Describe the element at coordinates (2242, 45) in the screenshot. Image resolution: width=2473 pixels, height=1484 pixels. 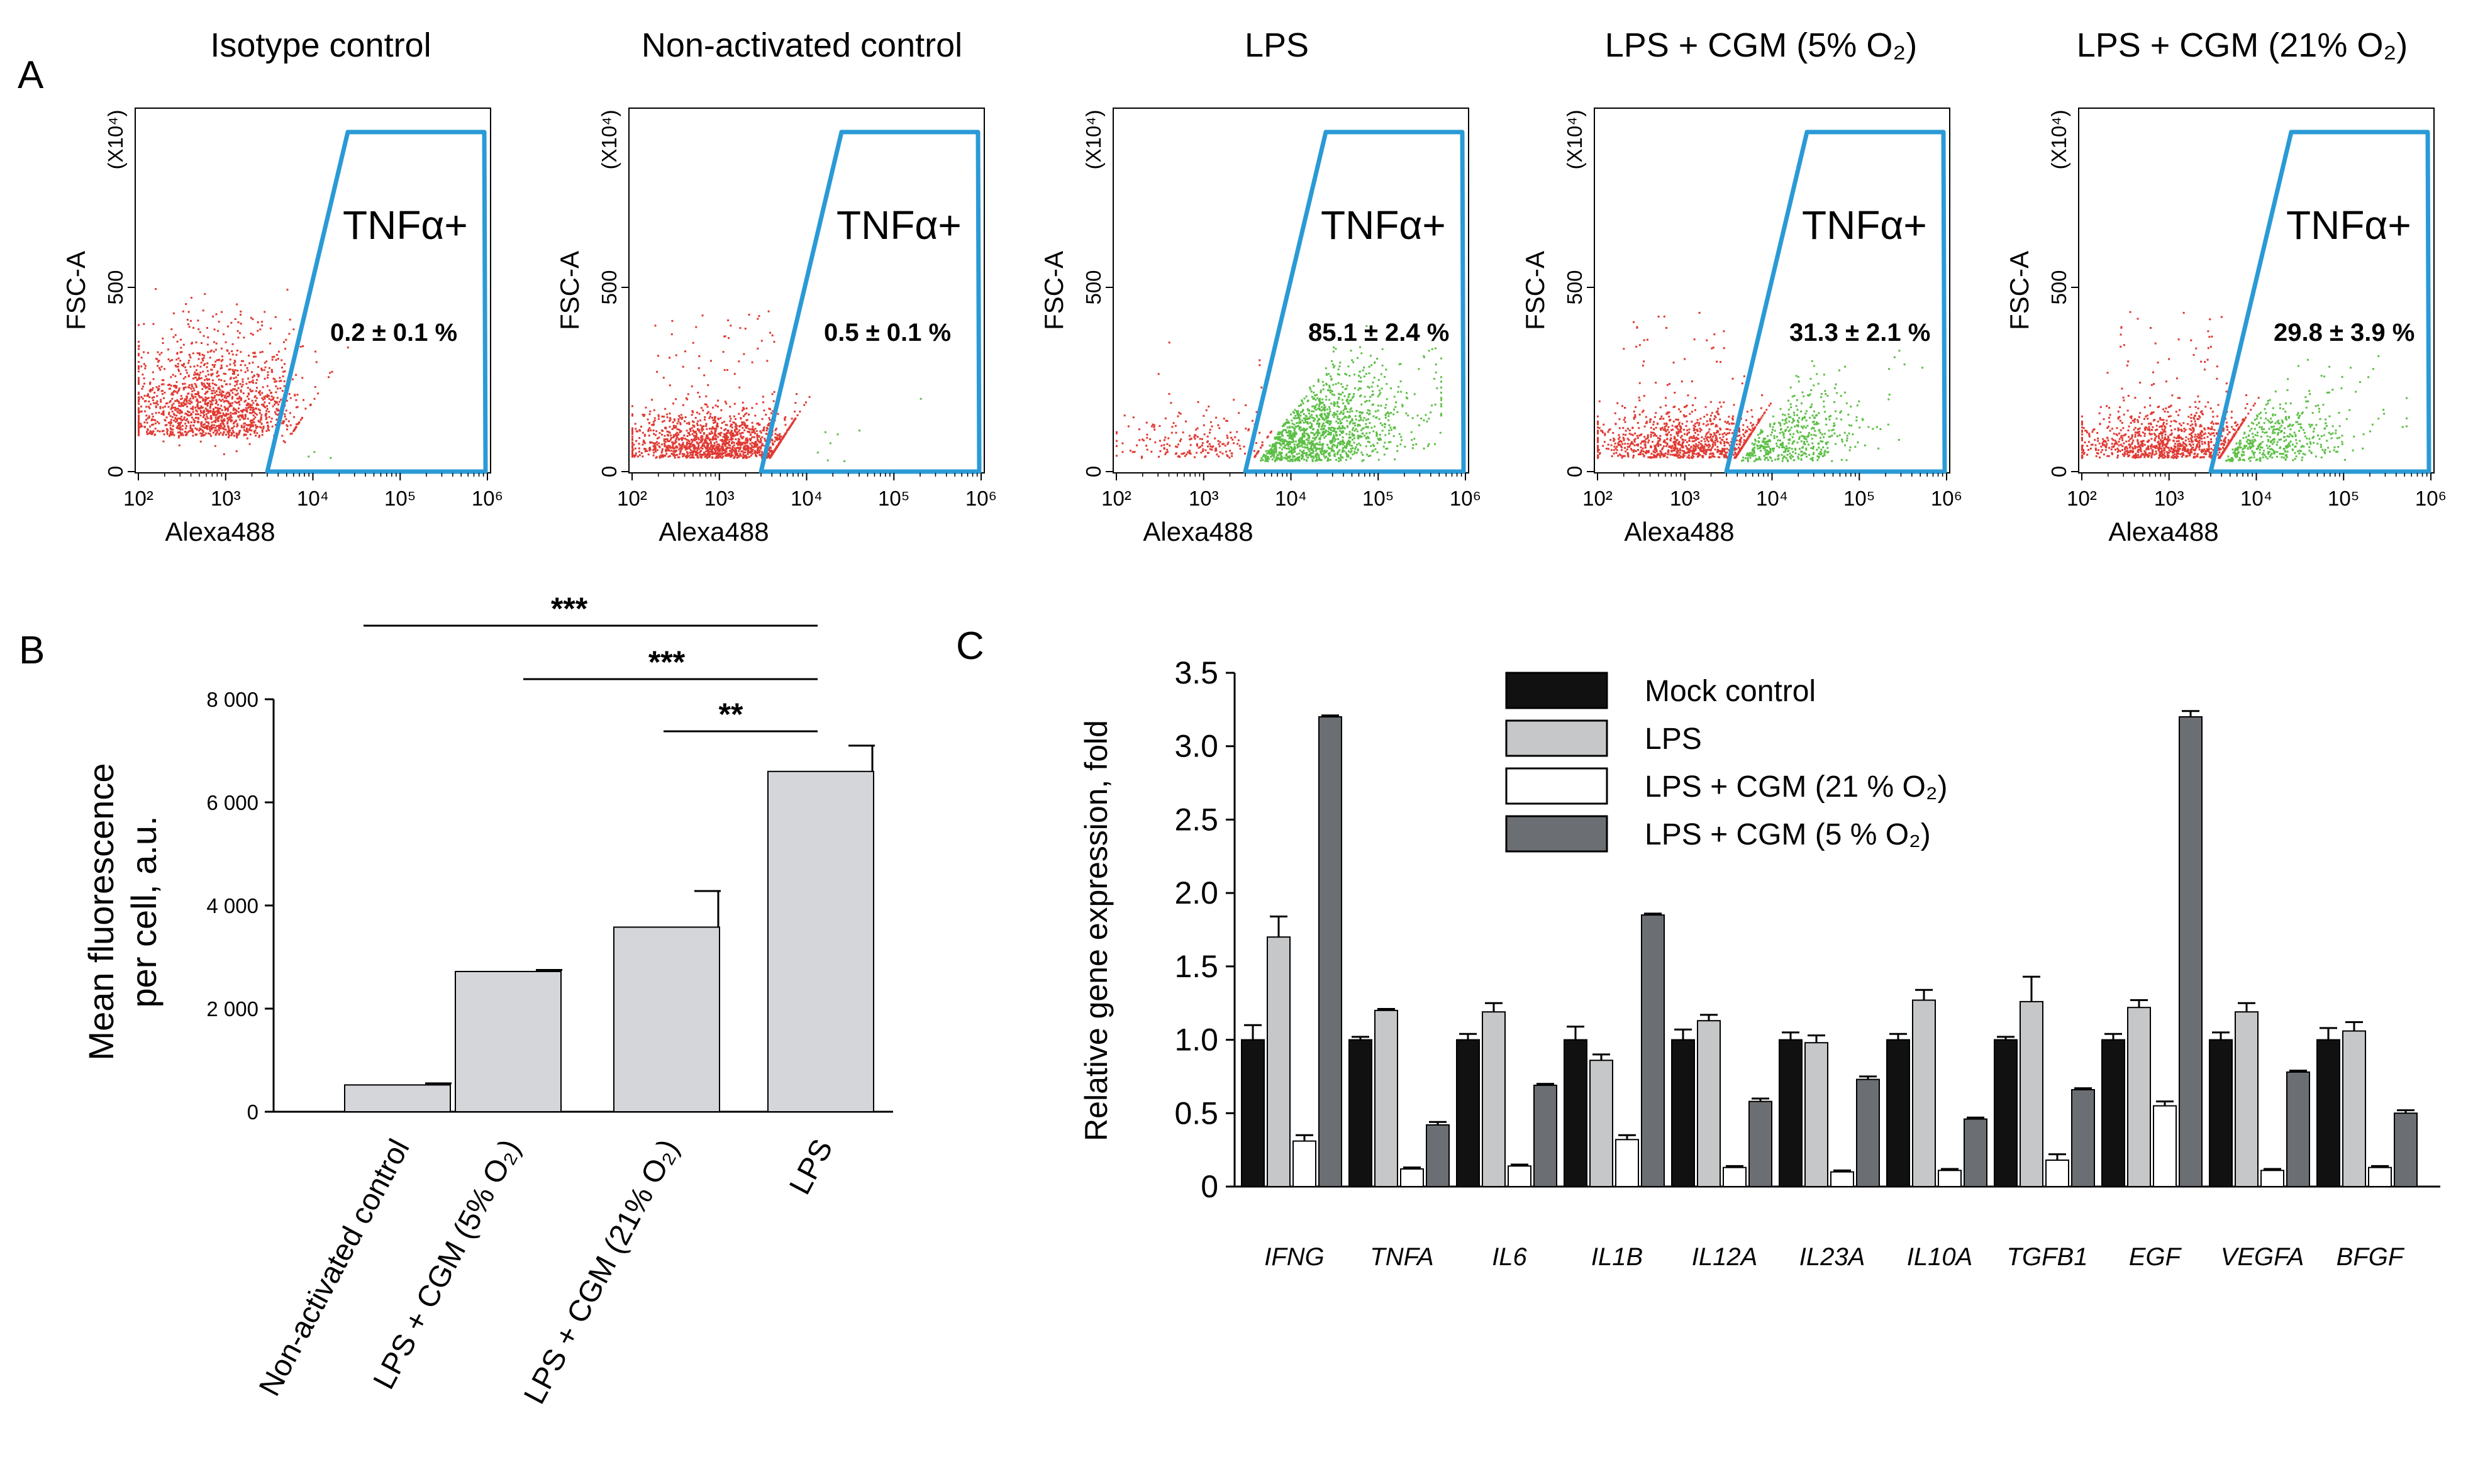
I see `flow-plot-title: LPS + CGM (21% O₂)` at that location.